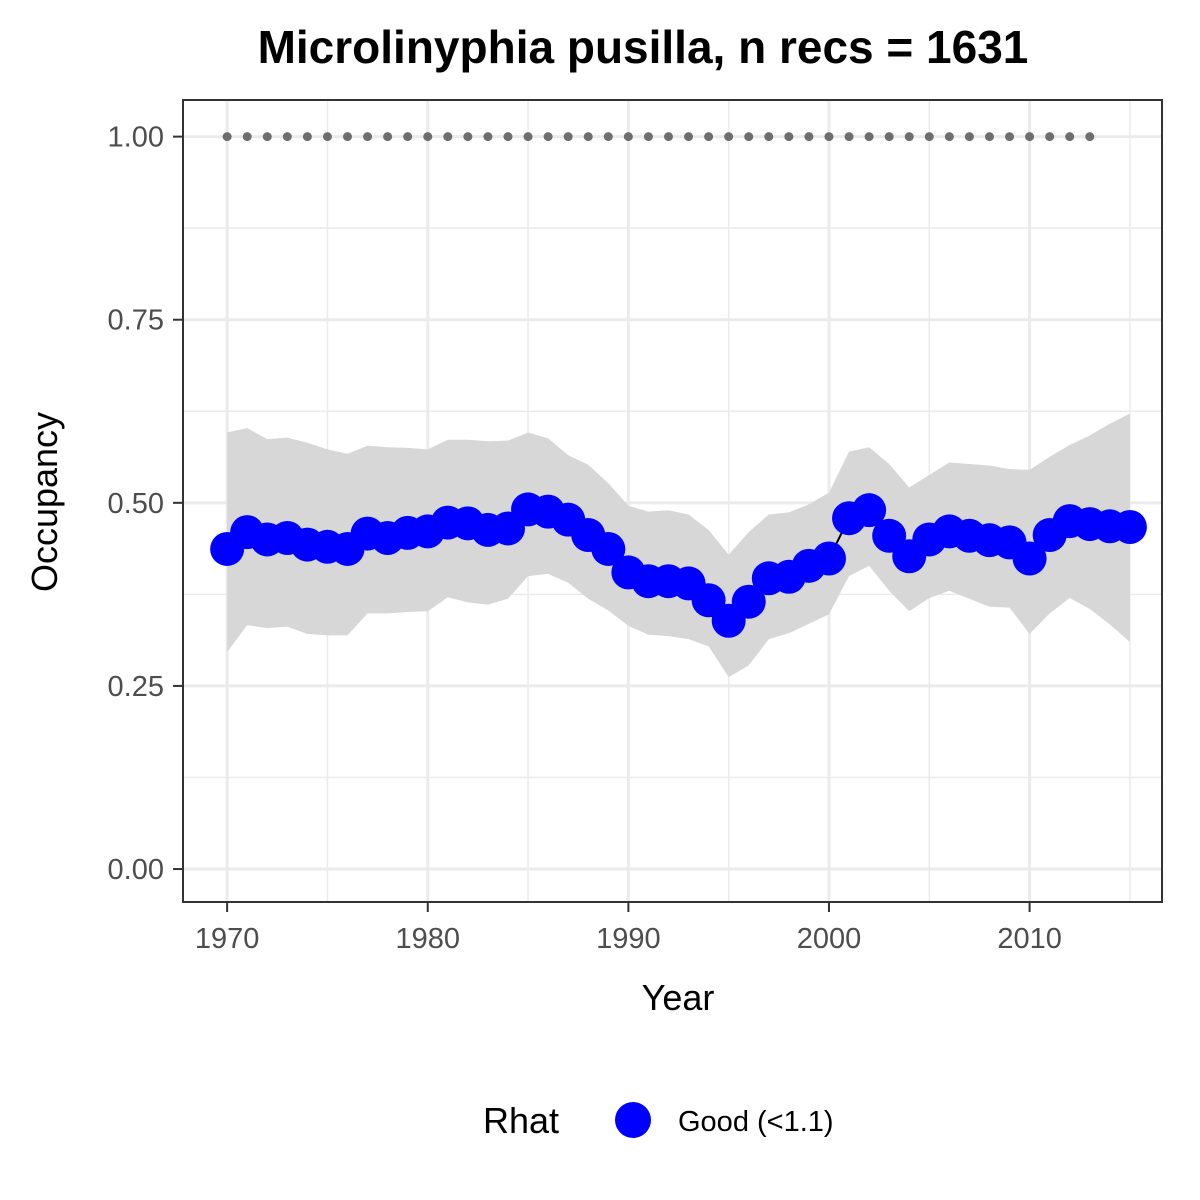  Describe the element at coordinates (829, 939) in the screenshot. I see `x-tick-label: 2000` at that location.